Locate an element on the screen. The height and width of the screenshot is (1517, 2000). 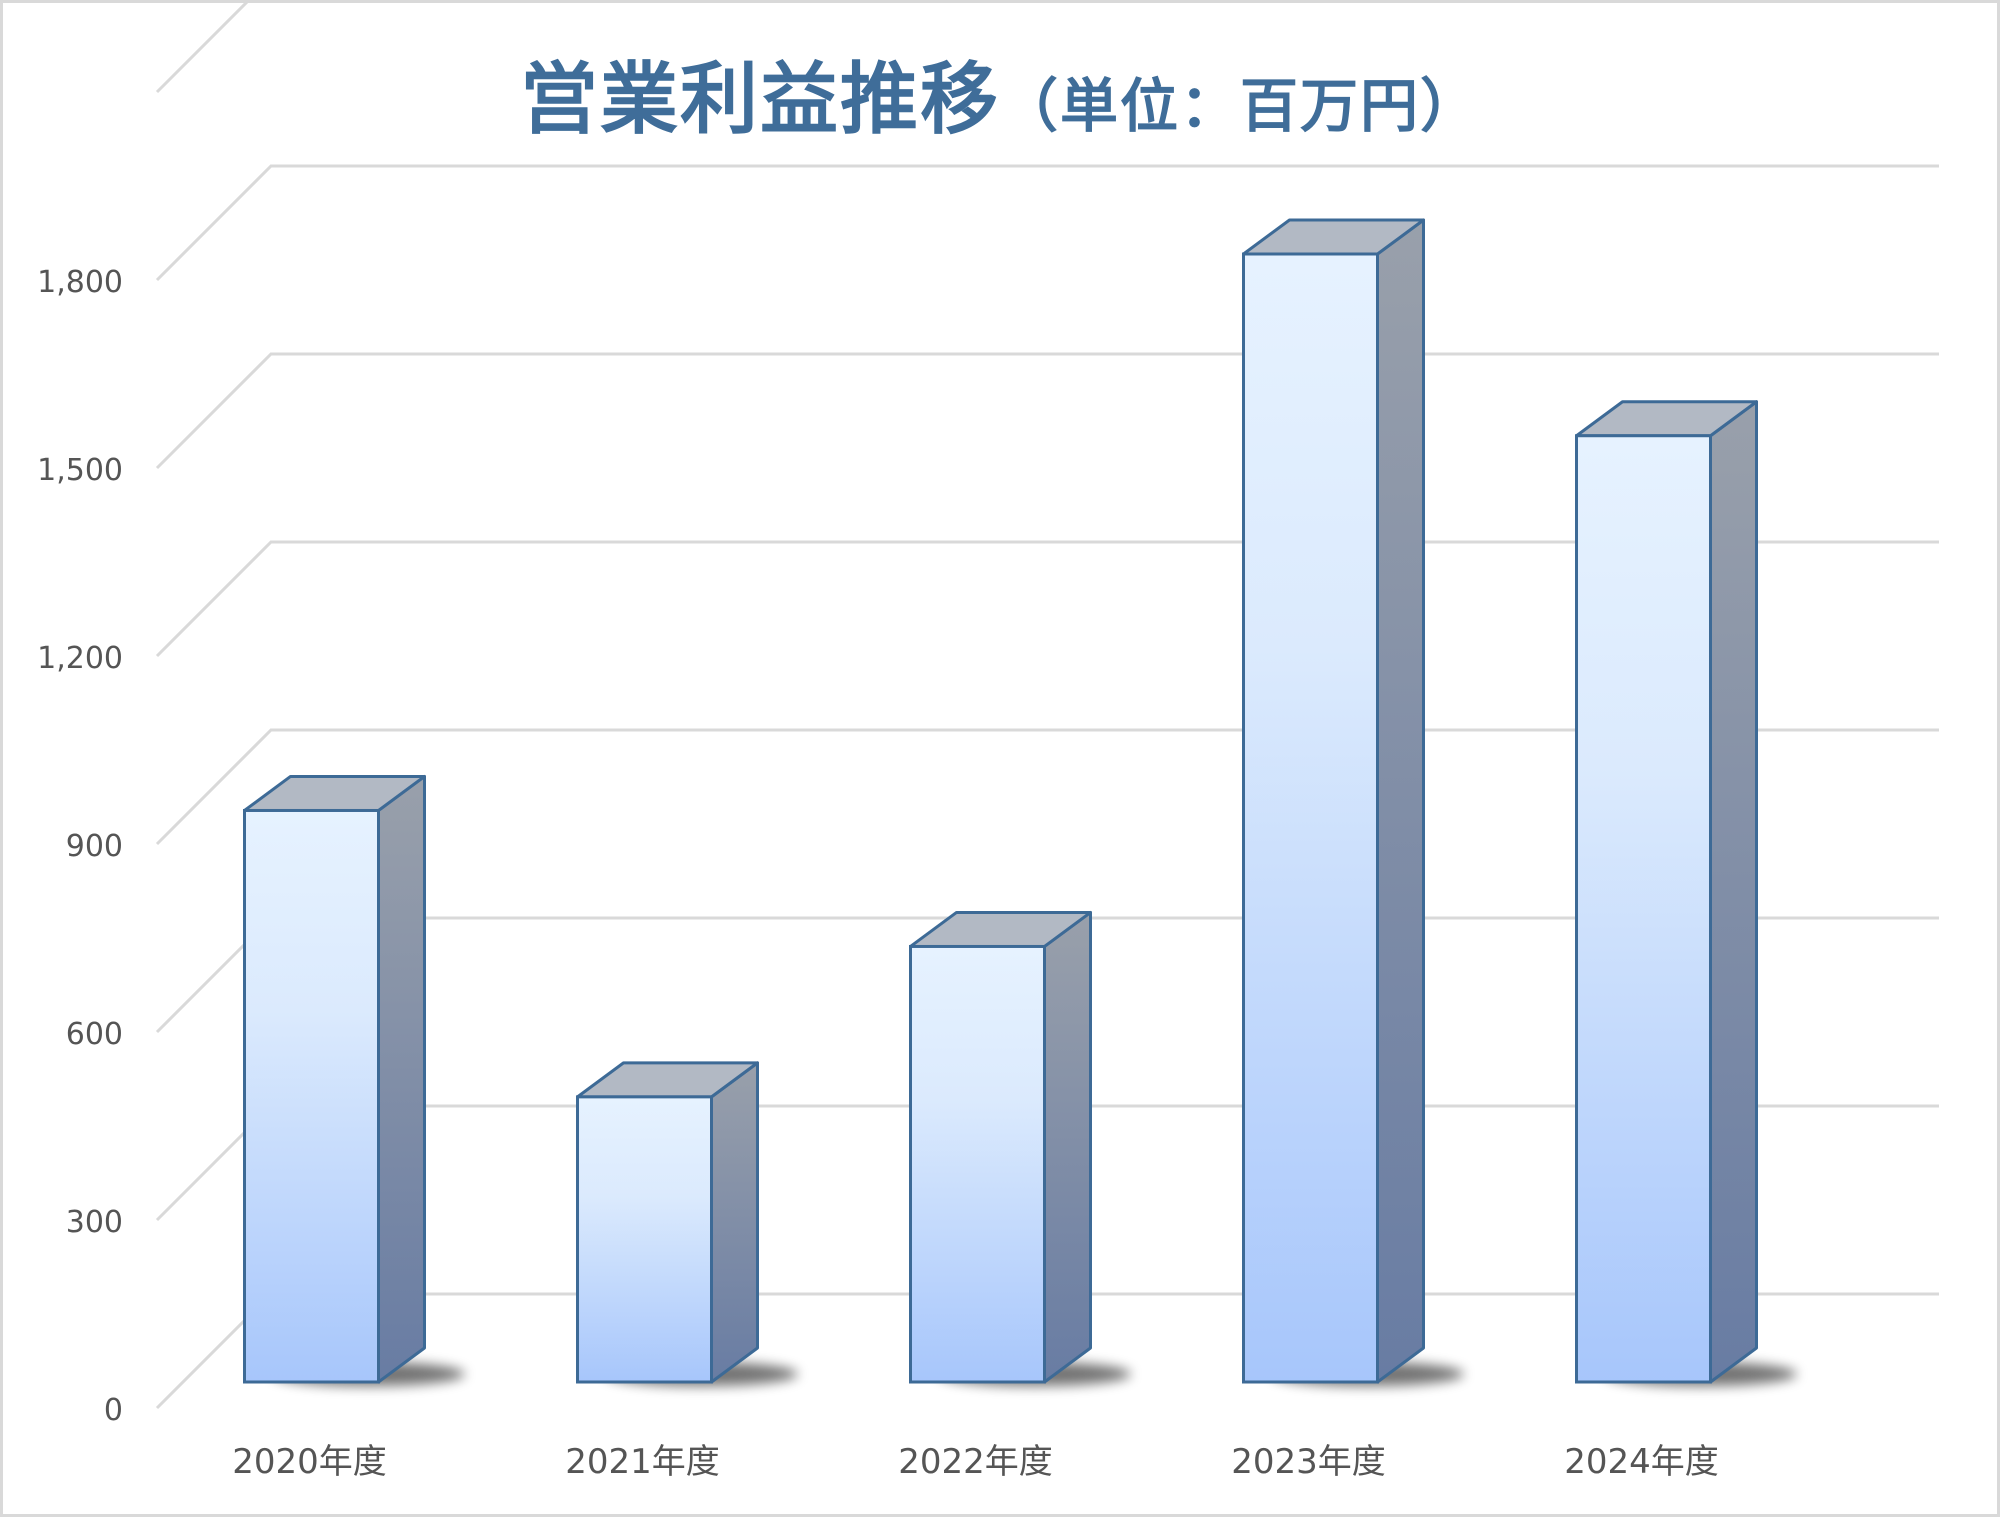
x-tick-label: 2020年度 is located at coordinates (309, 1462).